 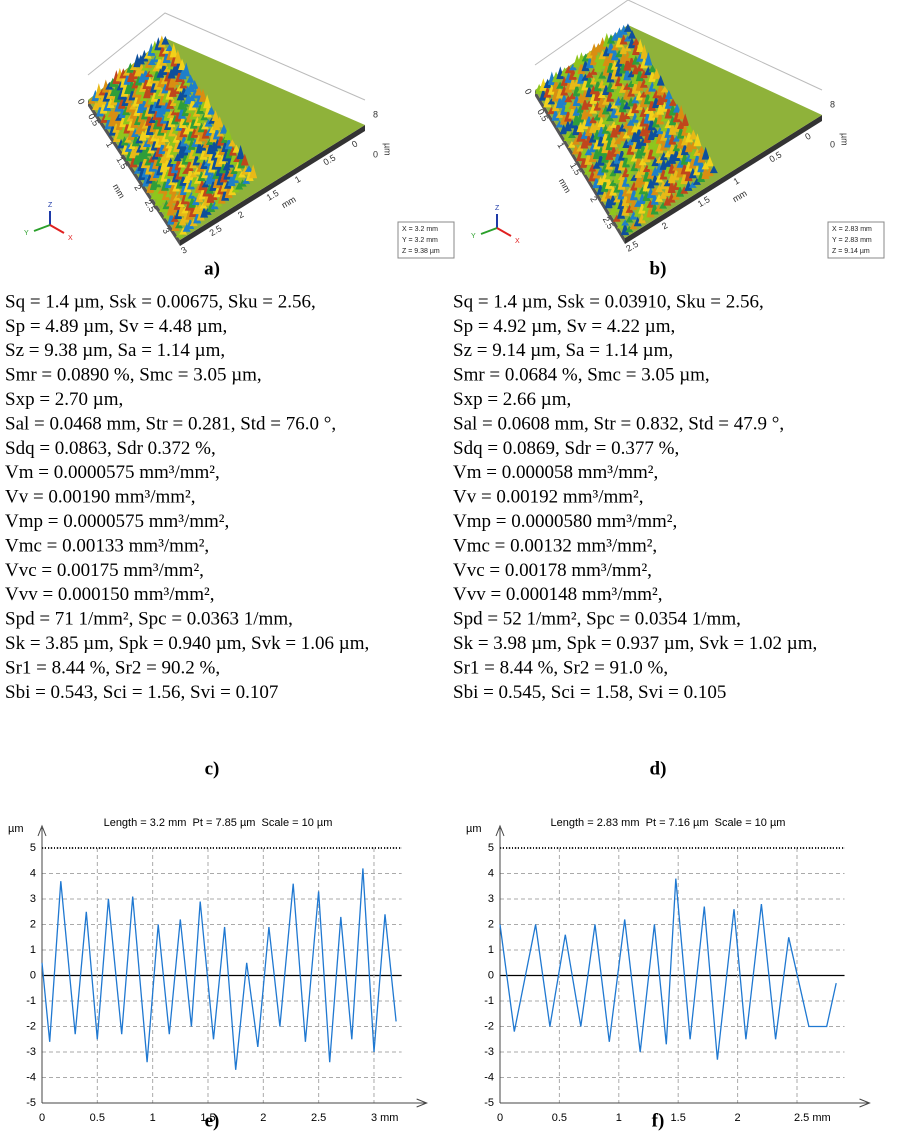 I want to click on label: 4, so click(x=33, y=873).